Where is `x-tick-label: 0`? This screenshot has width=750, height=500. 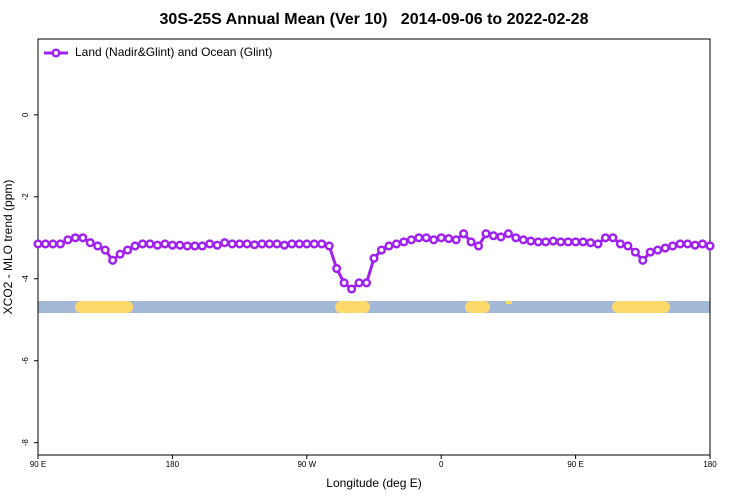 x-tick-label: 0 is located at coordinates (441, 464).